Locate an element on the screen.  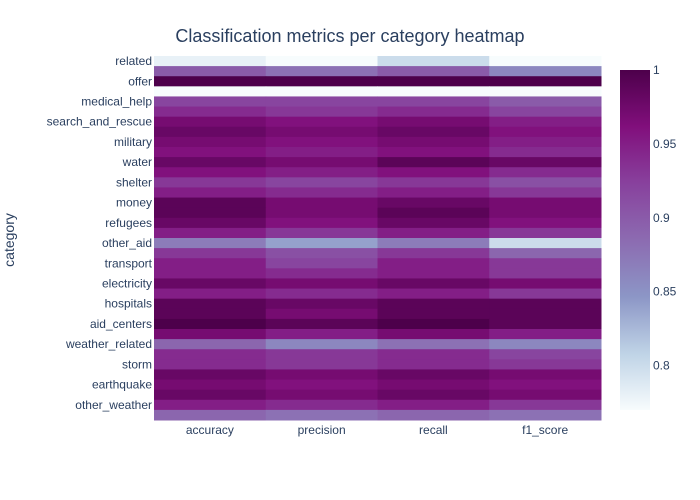
x-tick-label: f1_score is located at coordinates (545, 430).